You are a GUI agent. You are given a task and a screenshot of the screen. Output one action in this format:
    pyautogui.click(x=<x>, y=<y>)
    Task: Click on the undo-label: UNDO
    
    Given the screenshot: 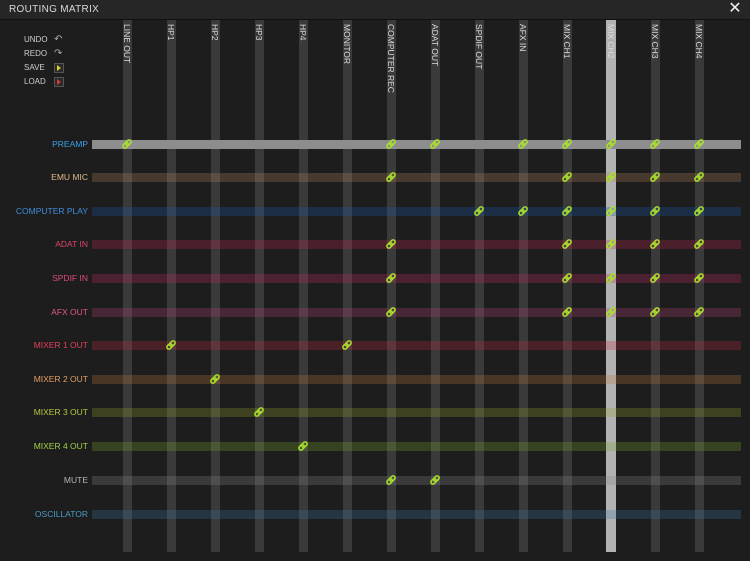 What is the action you would take?
    pyautogui.click(x=36, y=39)
    